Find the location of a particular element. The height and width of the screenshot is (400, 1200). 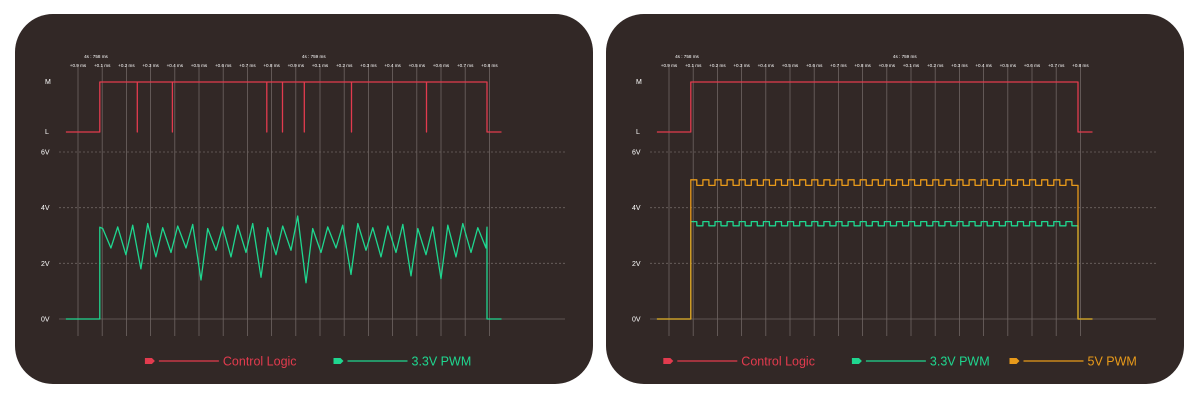

right-logic-level-label: M is located at coordinates (639, 82).